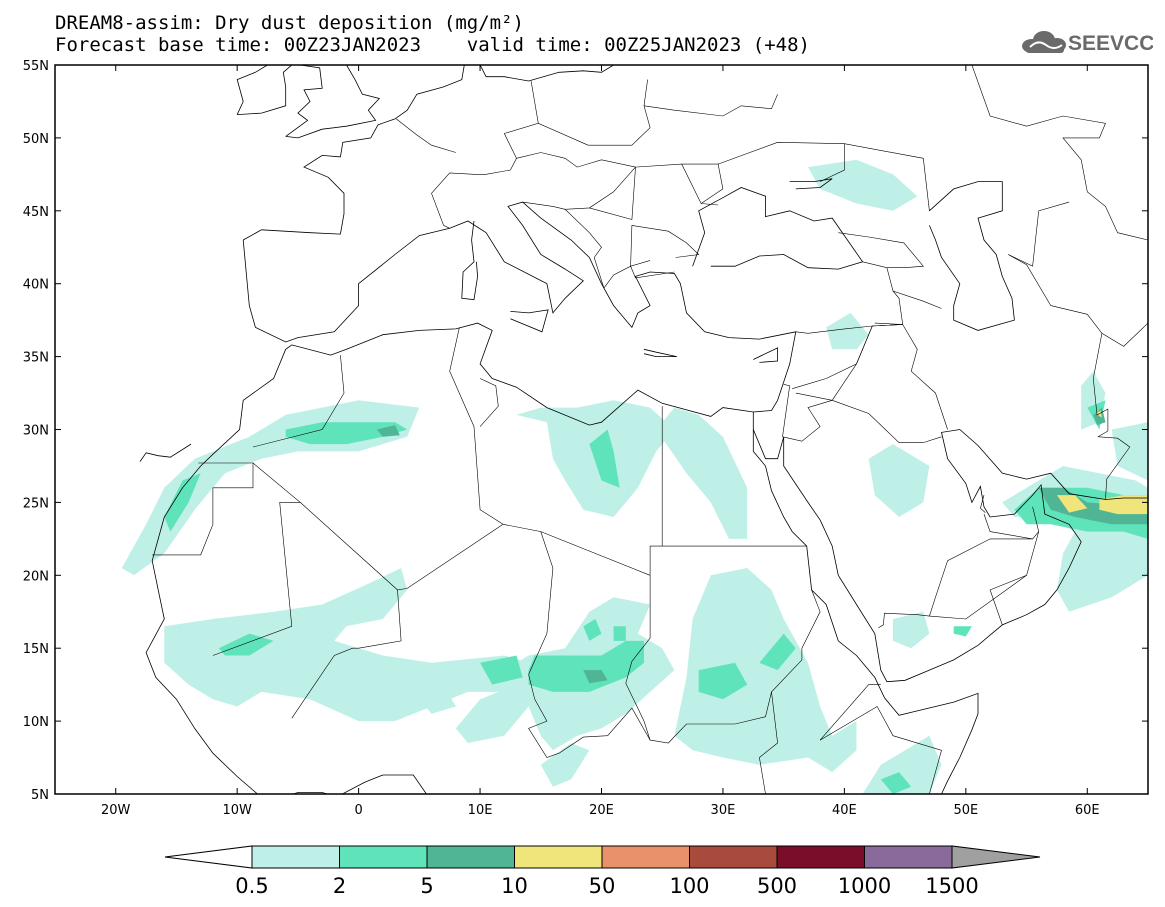 The image size is (1165, 907). What do you see at coordinates (1110, 43) in the screenshot?
I see `logo-text: SEEVCCC` at bounding box center [1110, 43].